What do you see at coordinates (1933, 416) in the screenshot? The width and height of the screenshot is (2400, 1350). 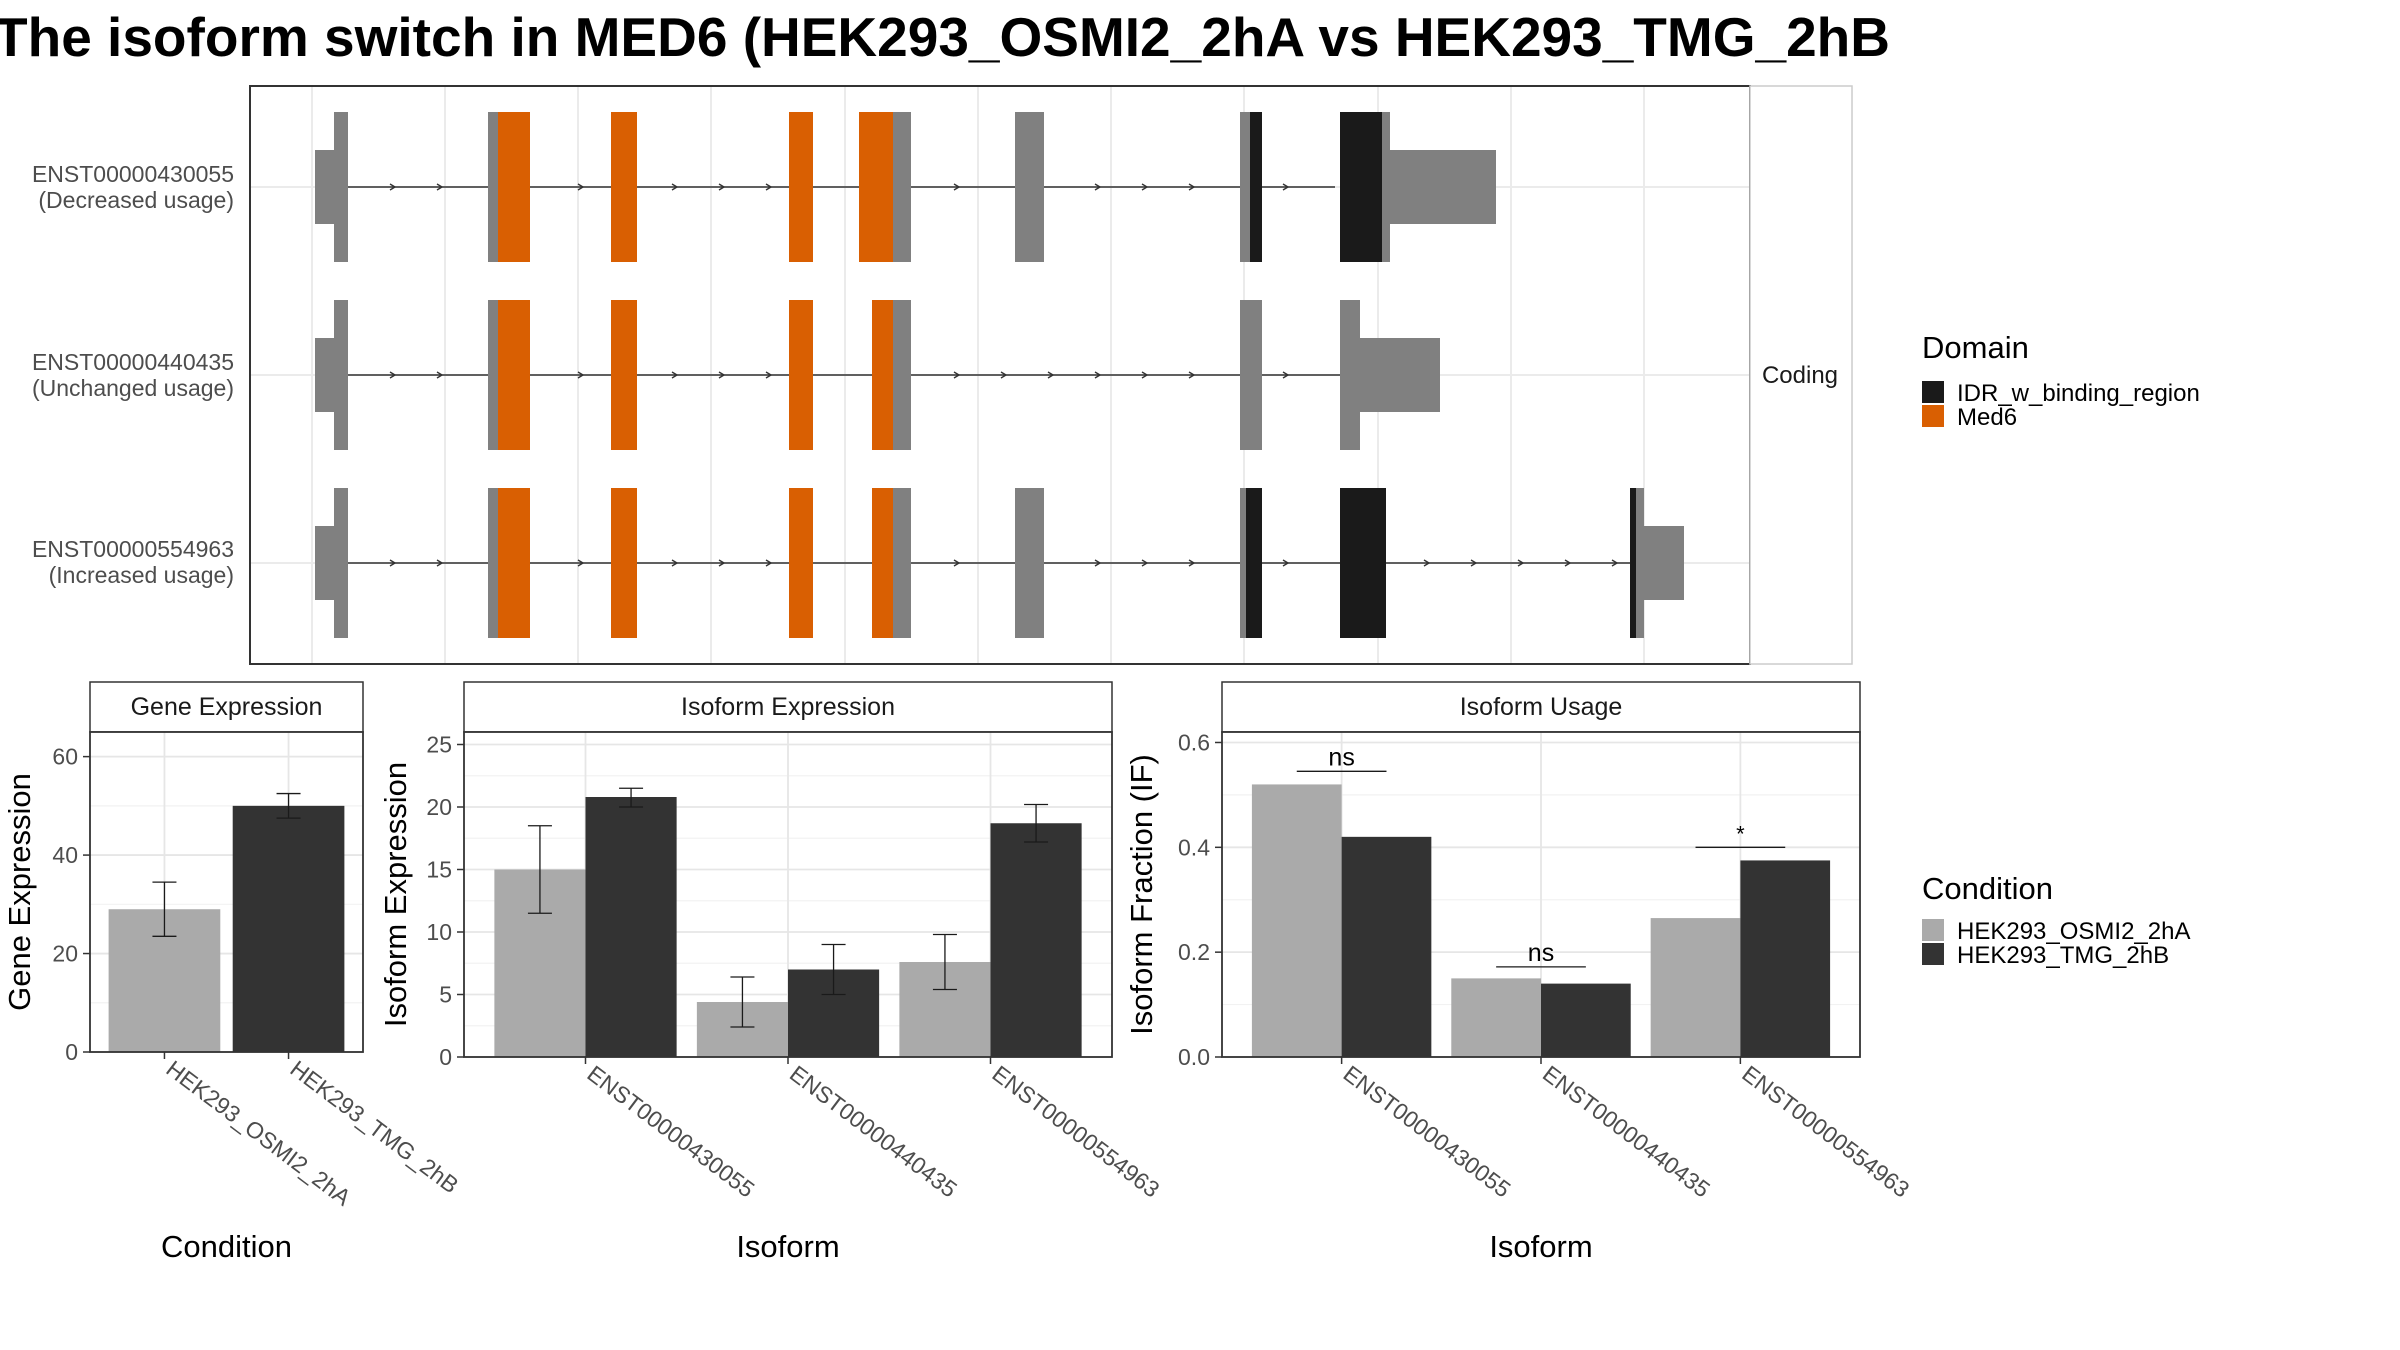 I see `legend-key-med6` at bounding box center [1933, 416].